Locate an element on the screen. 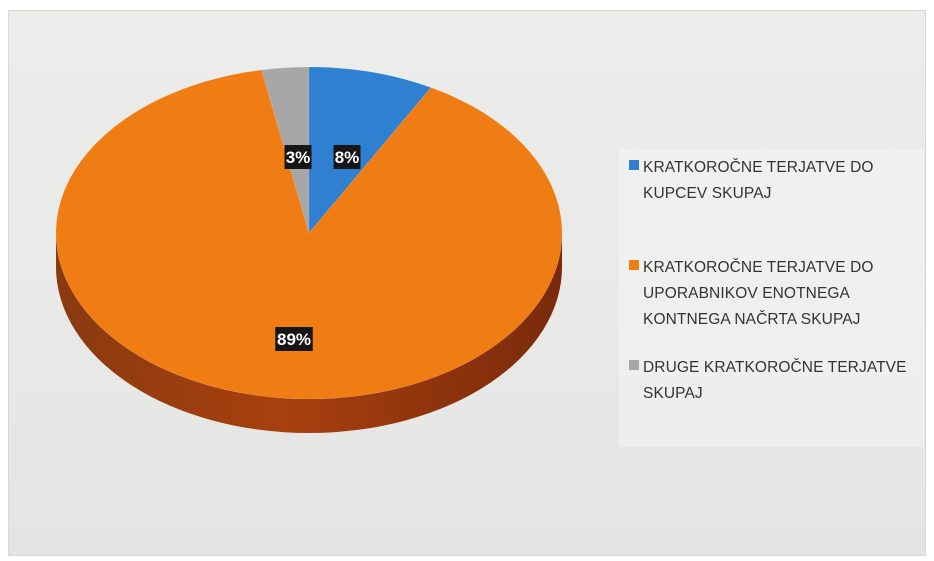 The width and height of the screenshot is (934, 561). legend-label-druge: DRUGE KRATKOROČNE TERJATVE SKUPAJ is located at coordinates (775, 380).